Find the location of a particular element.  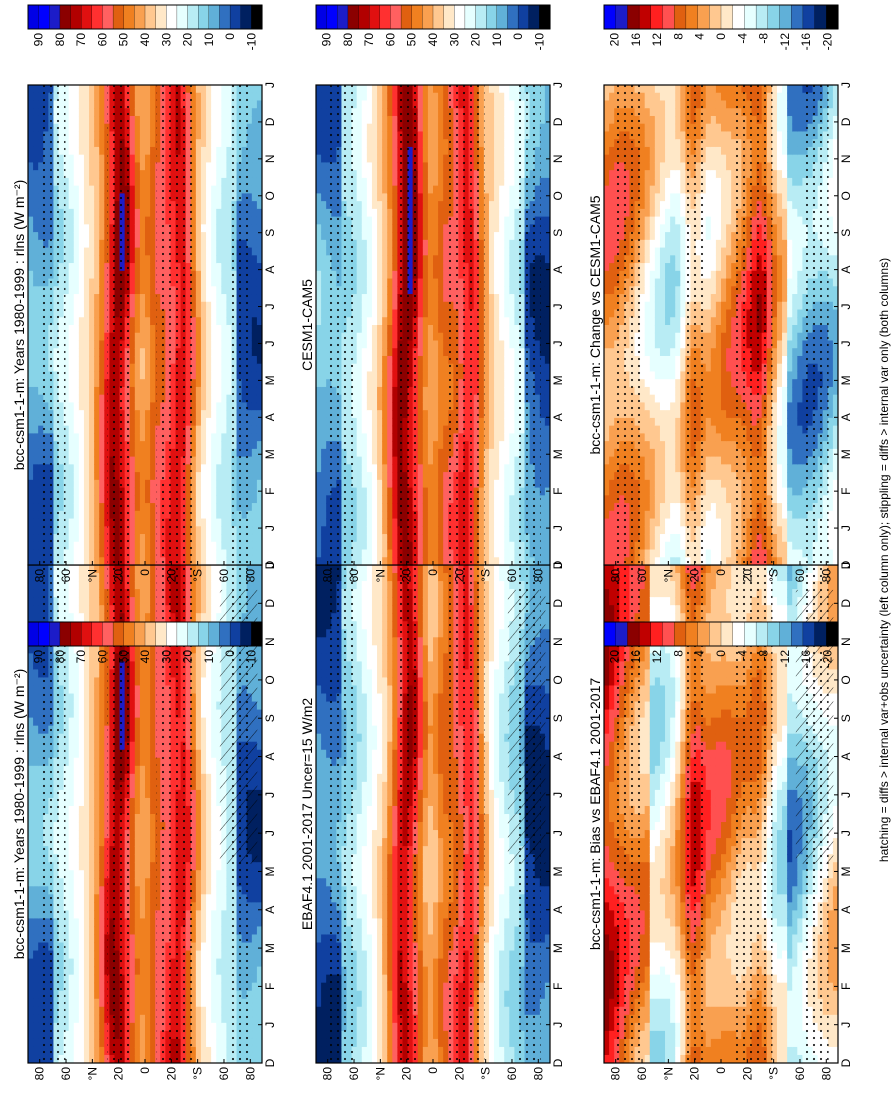

lat-label: 60 is located at coordinates (66, 1074).